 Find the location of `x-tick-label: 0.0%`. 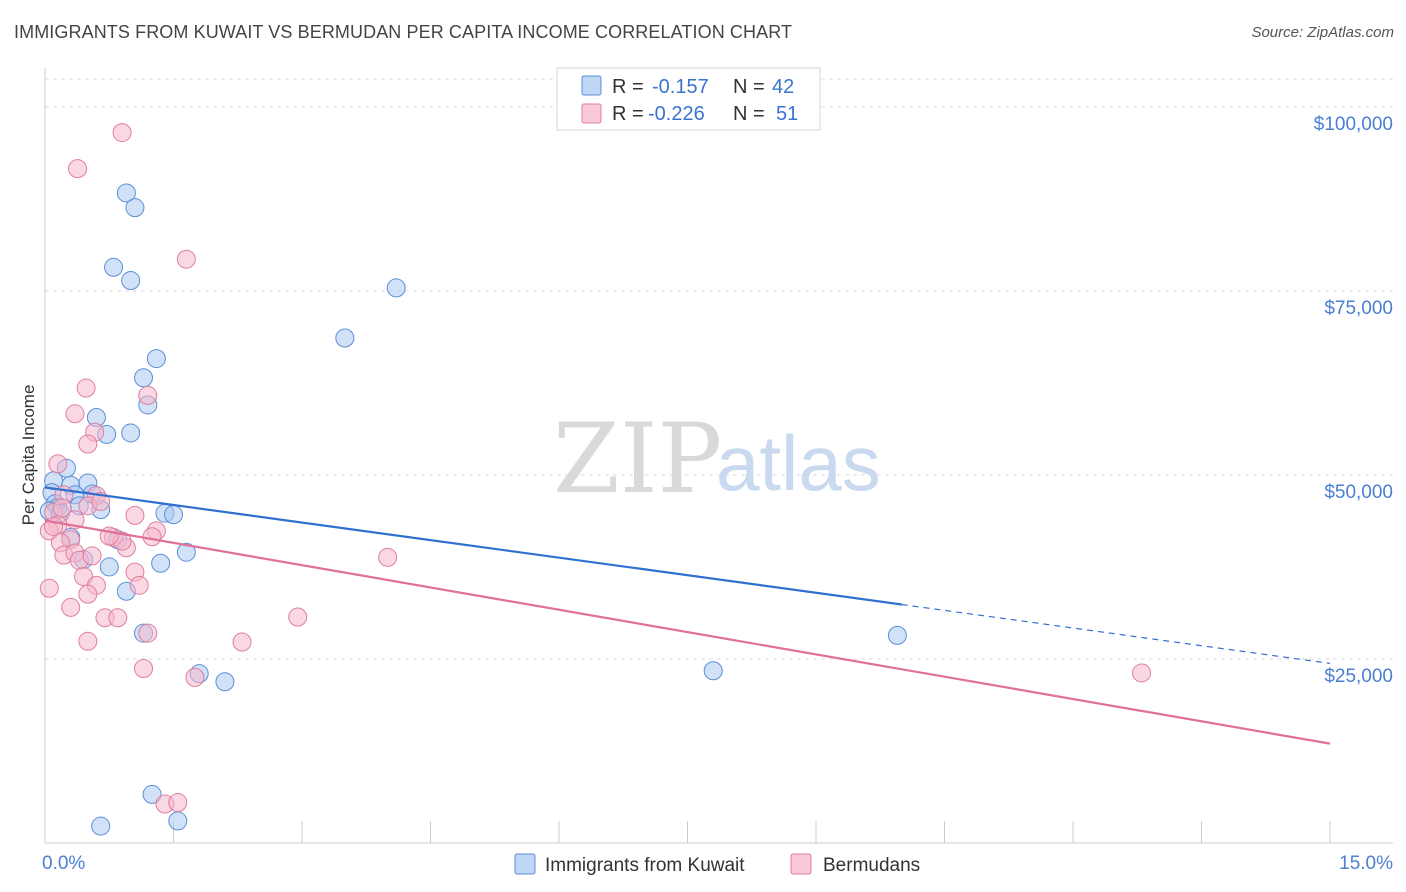

x-tick-label: 0.0% is located at coordinates (63, 863).